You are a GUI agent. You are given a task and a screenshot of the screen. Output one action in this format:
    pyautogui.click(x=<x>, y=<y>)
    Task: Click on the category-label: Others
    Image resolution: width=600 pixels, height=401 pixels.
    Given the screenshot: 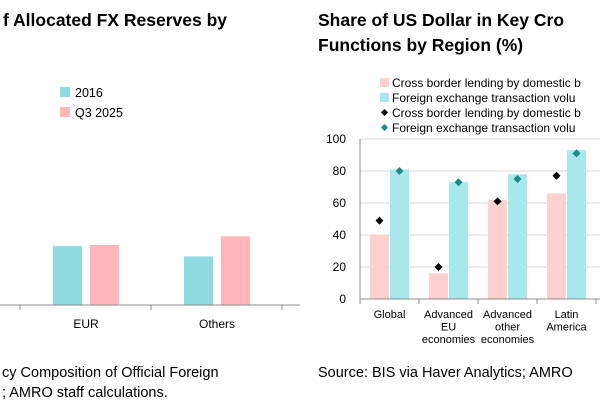 What is the action you would take?
    pyautogui.click(x=217, y=324)
    